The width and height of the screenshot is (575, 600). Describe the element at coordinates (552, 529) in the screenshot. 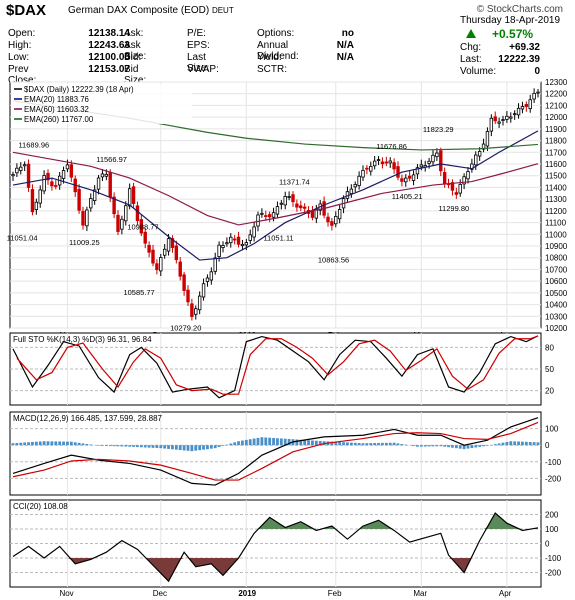

I see `cci-tick-label: 100` at that location.